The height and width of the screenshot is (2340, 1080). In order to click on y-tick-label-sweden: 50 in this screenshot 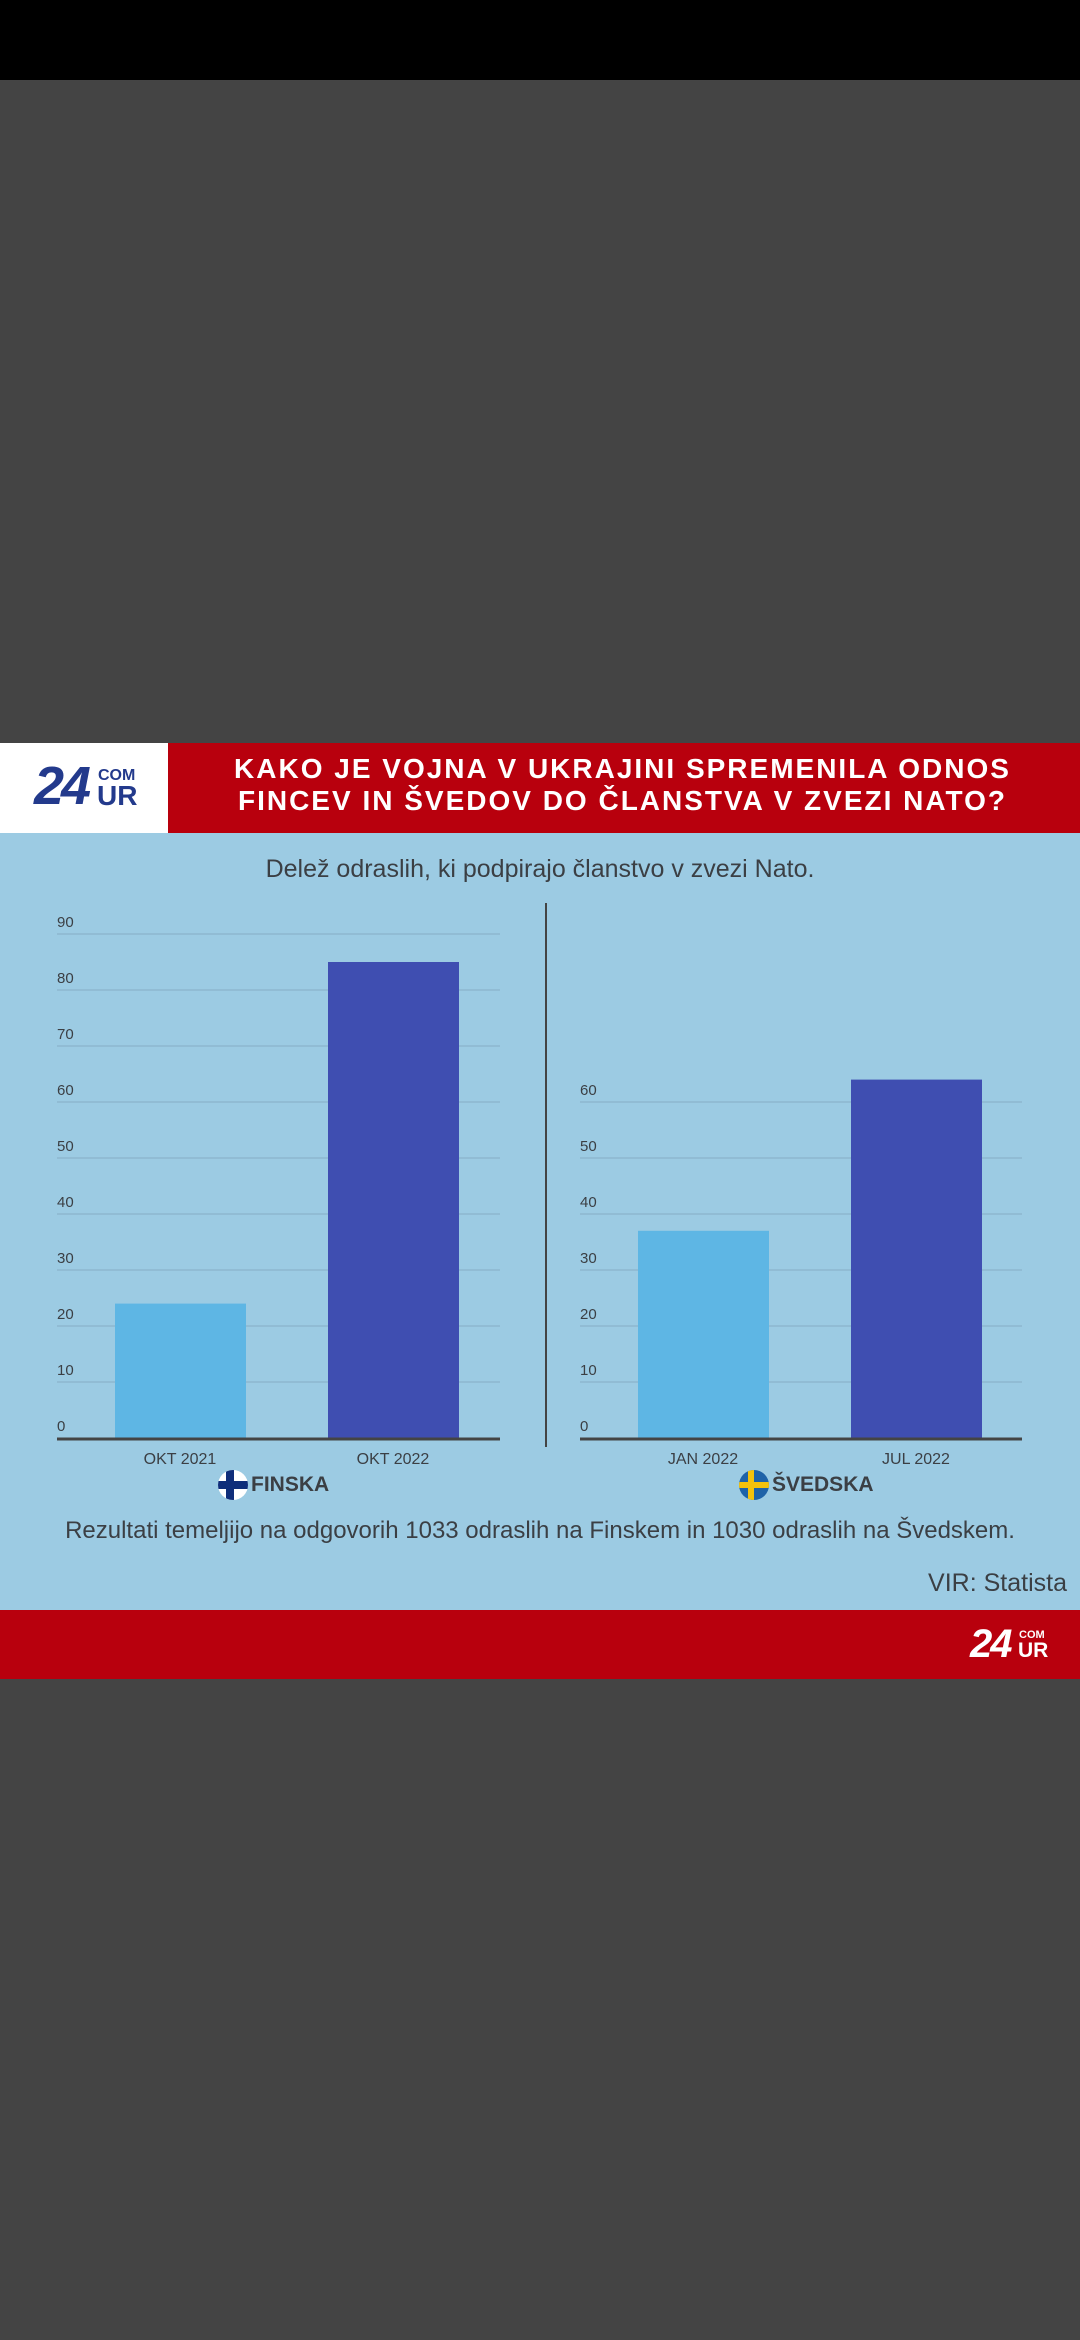, I will do `click(588, 1146)`.